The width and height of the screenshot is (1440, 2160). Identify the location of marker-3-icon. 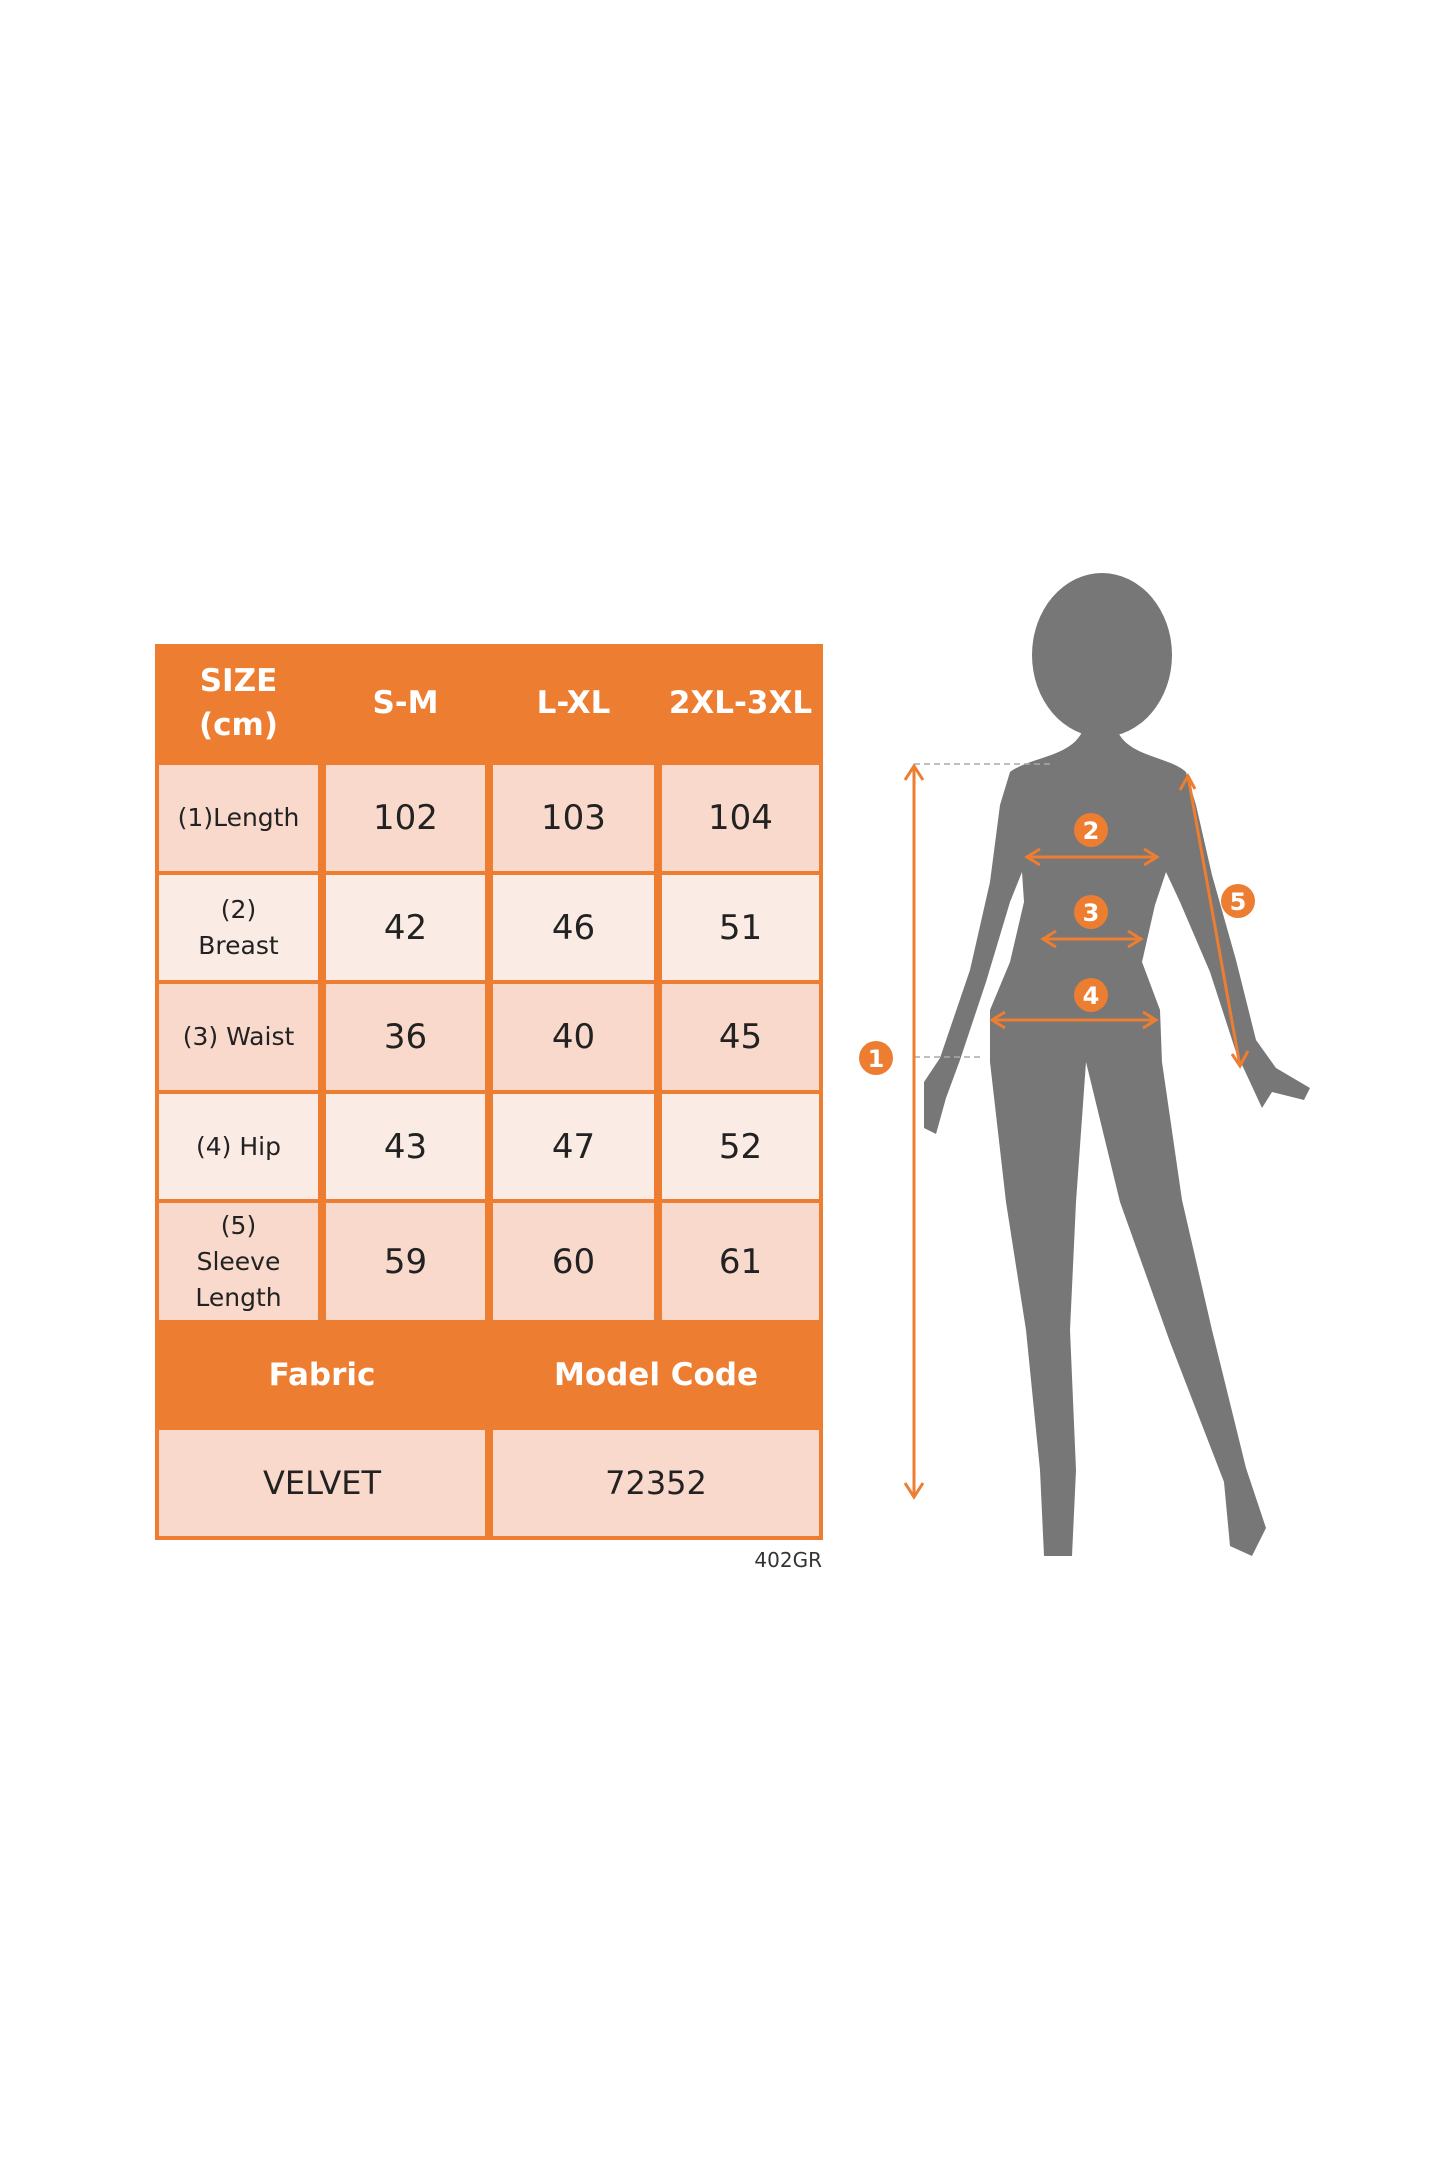
(1091, 912).